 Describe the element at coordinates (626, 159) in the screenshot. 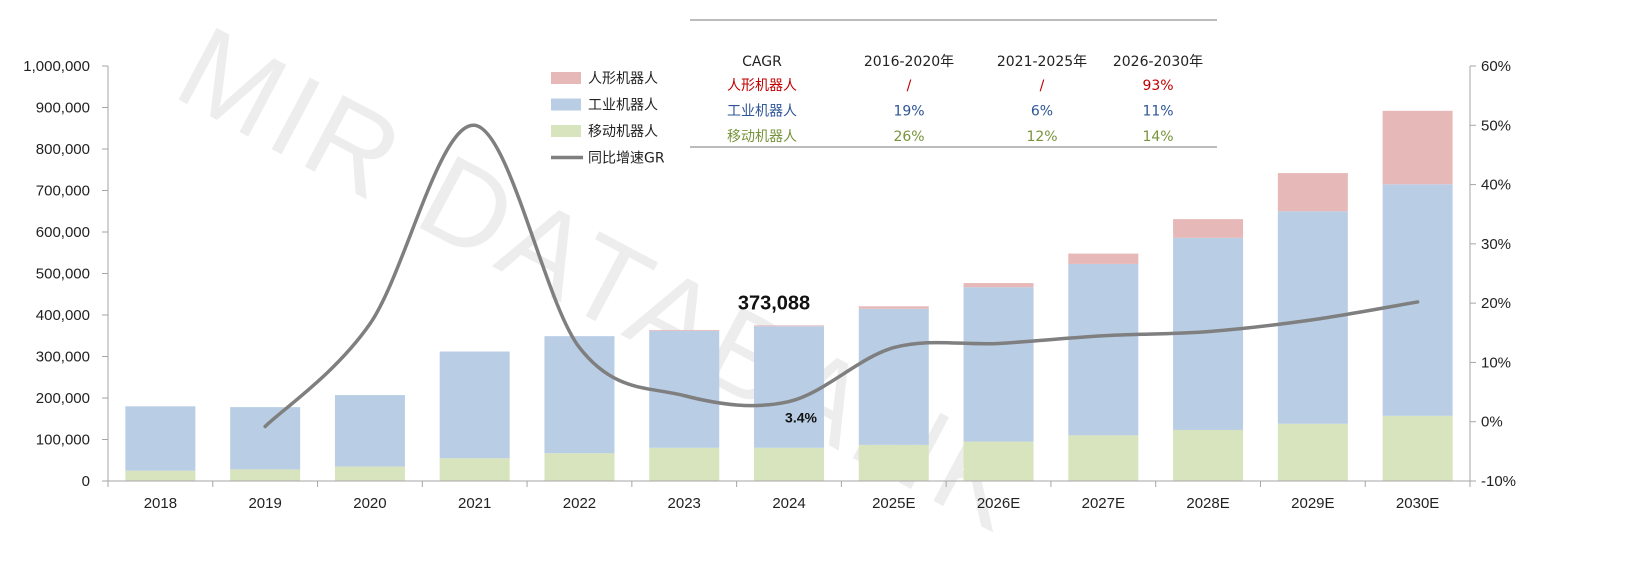

I see `legend-label: 同比增速GR` at that location.